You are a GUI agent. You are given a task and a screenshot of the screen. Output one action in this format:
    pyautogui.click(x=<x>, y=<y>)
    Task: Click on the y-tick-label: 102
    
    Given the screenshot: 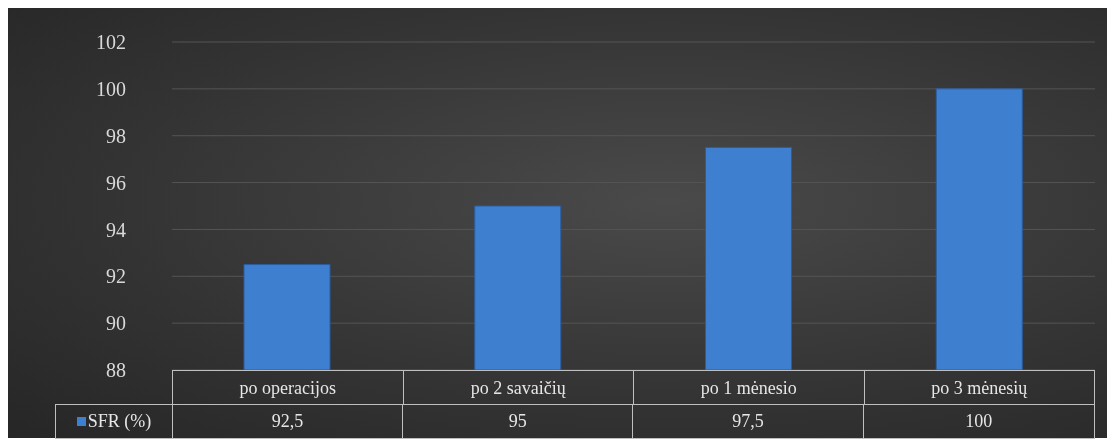 What is the action you would take?
    pyautogui.click(x=111, y=42)
    